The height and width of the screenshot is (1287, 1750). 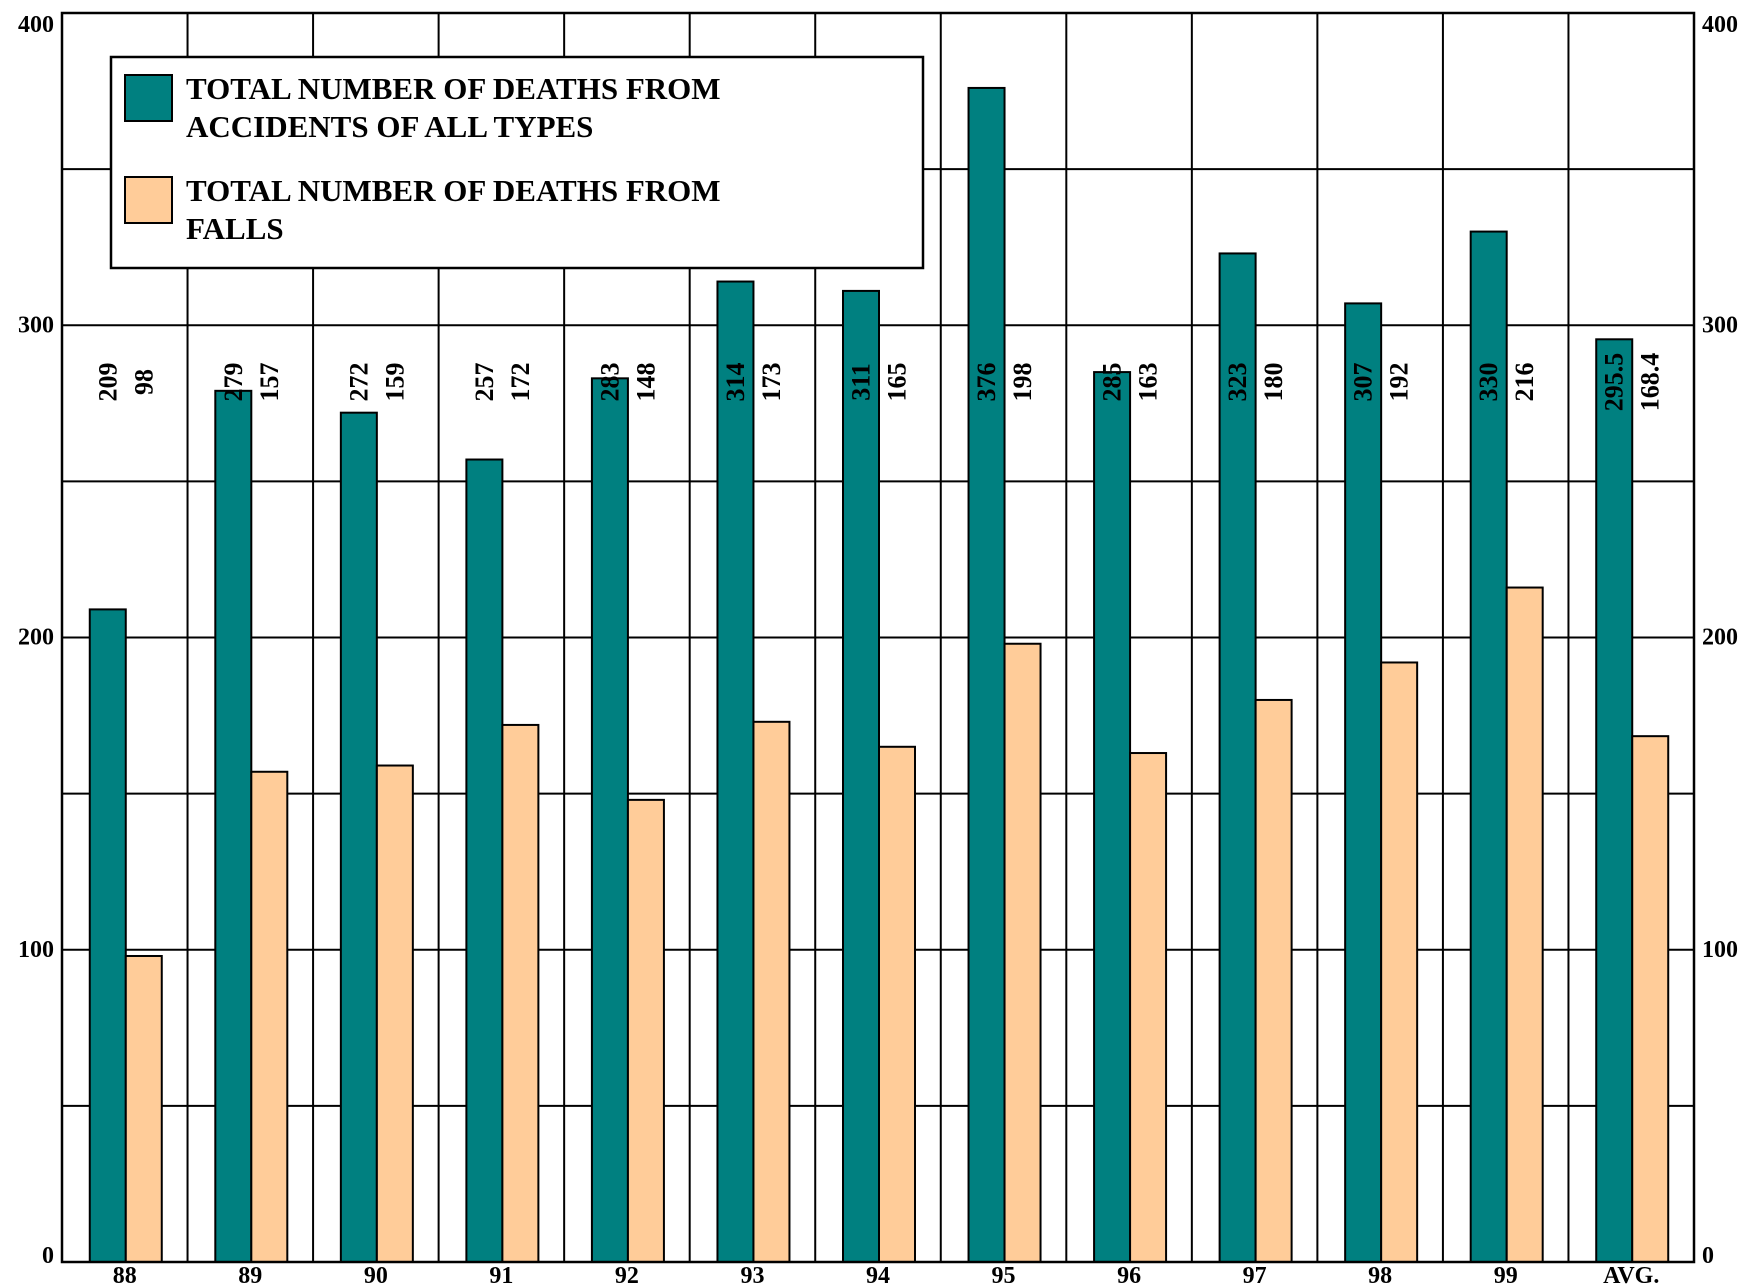 I want to click on x-tick-94: 94, so click(x=878, y=1275).